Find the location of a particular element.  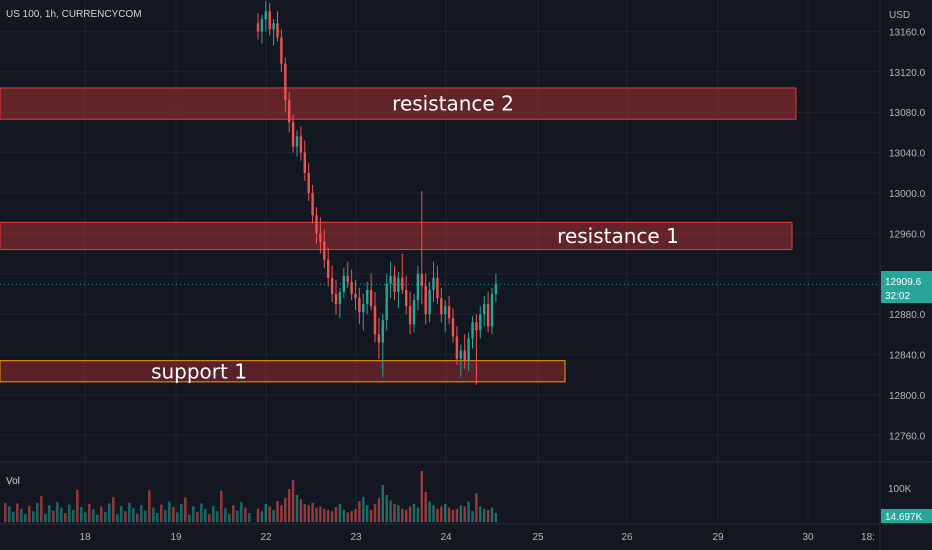

price-tick-label: 13040.0 is located at coordinates (907, 154).